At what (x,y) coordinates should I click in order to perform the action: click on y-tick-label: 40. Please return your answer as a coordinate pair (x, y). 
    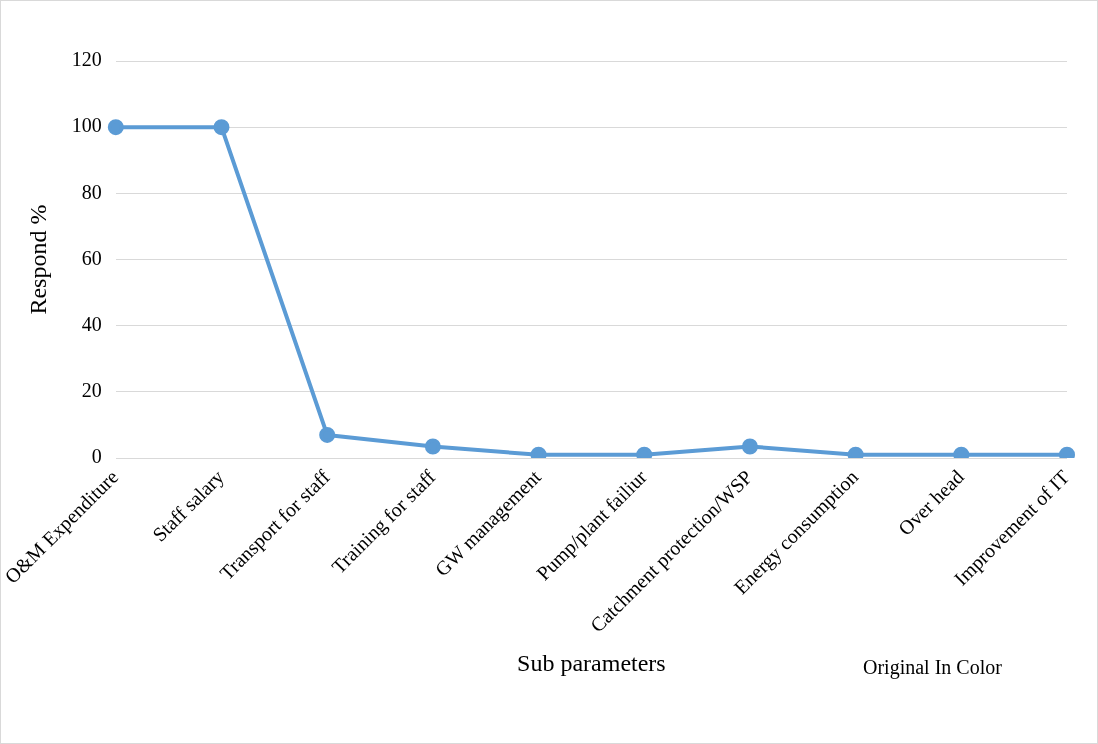
    Looking at the image, I should click on (91, 323).